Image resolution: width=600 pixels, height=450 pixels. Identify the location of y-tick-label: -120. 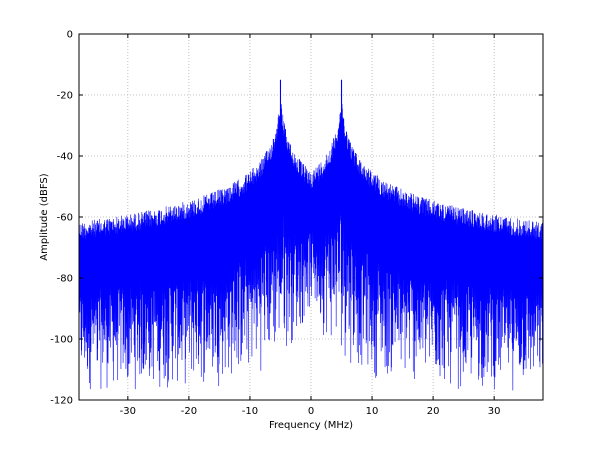
(61, 401).